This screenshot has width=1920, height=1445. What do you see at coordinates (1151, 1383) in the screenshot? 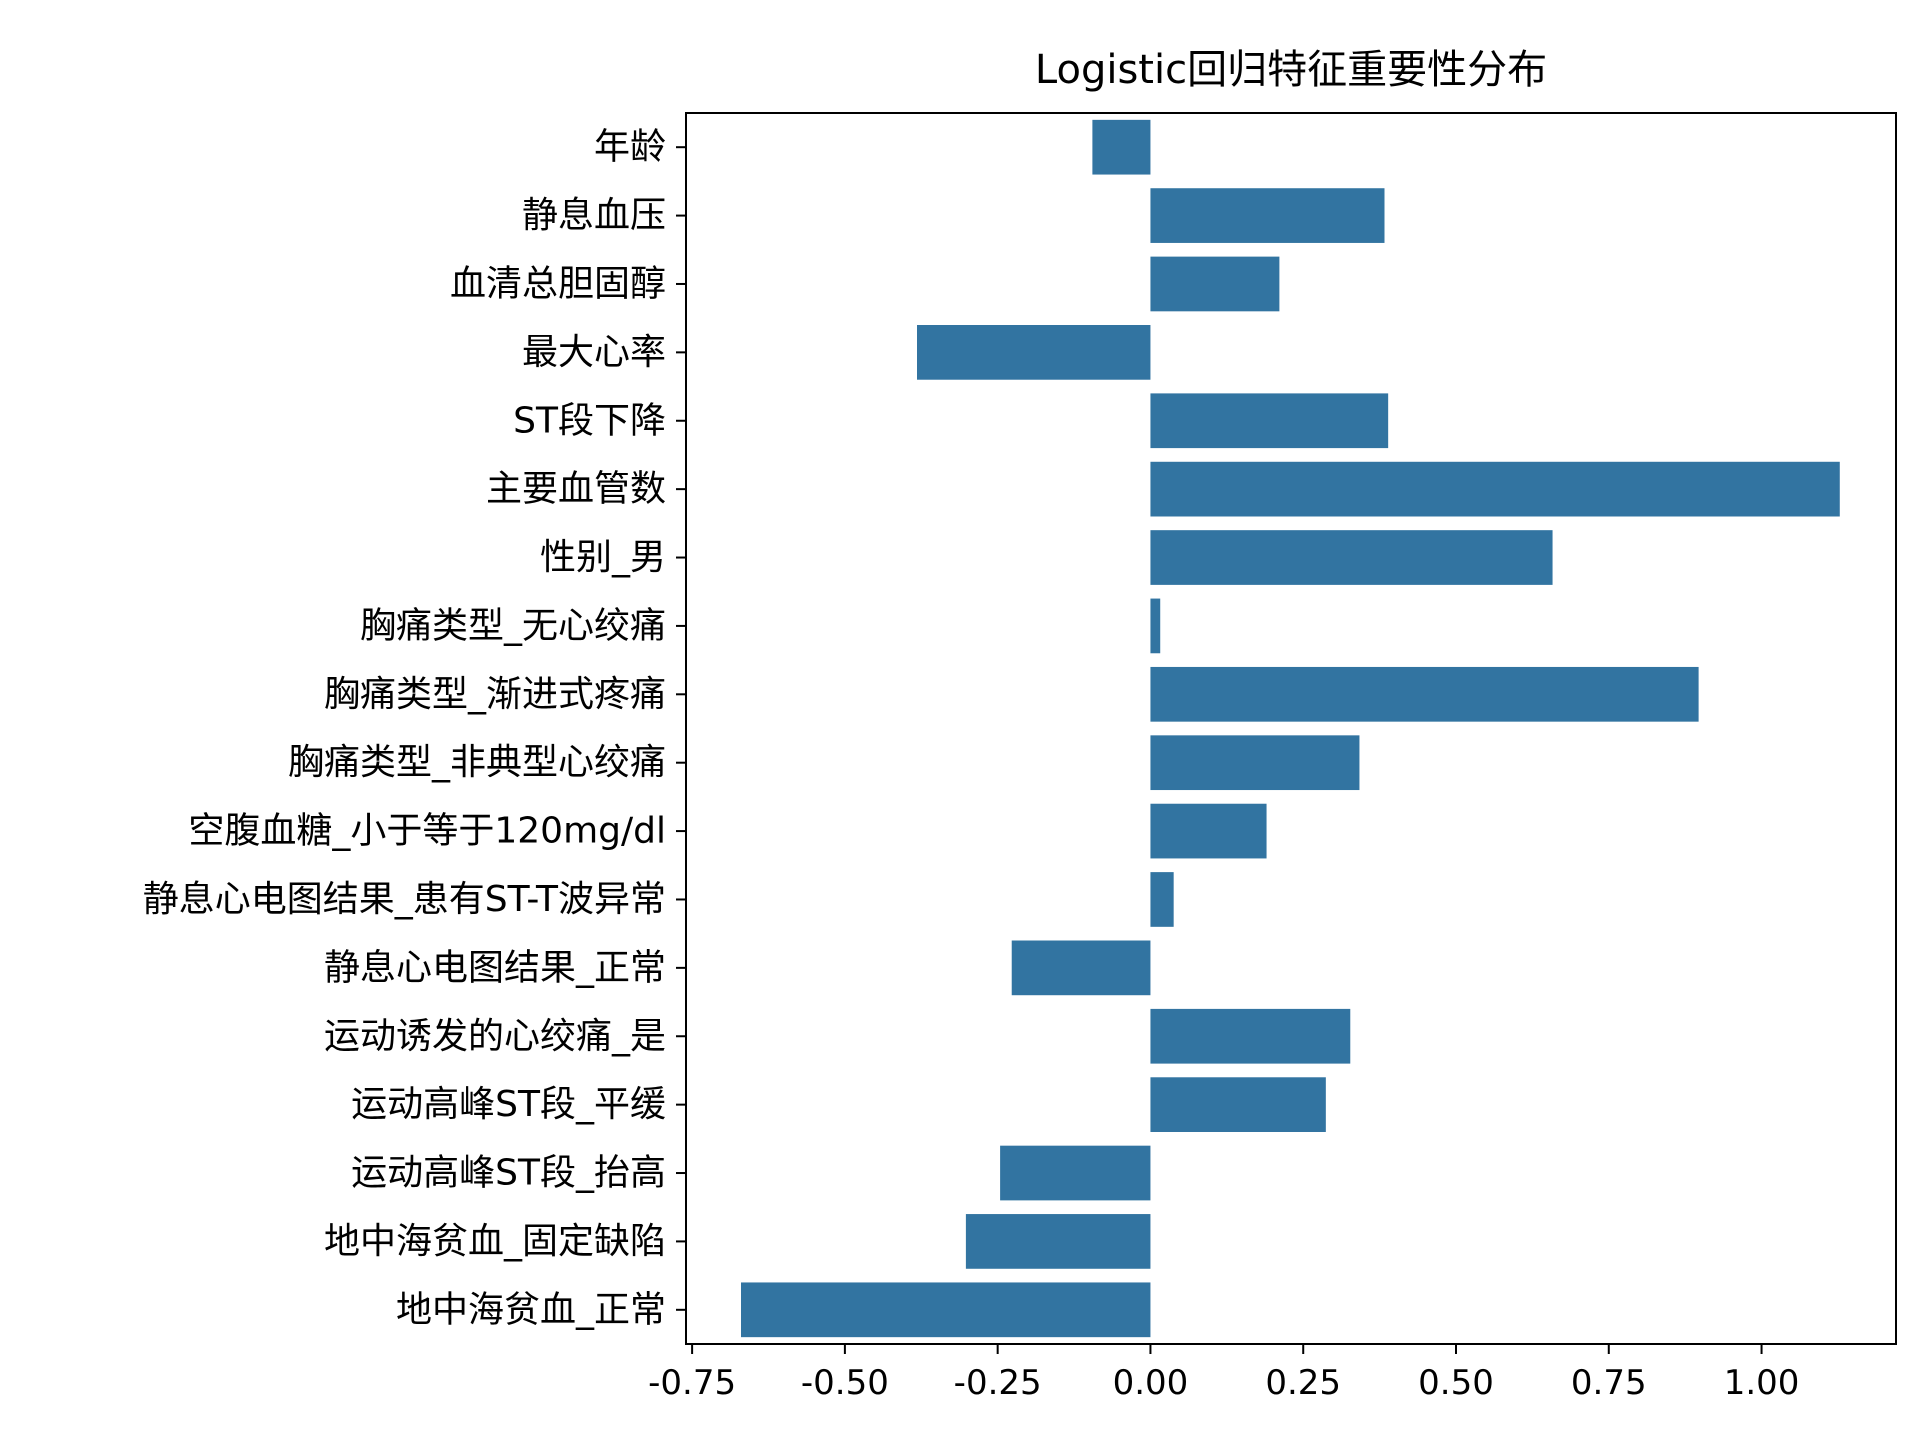
I see `x-tick-label: 0.00` at bounding box center [1151, 1383].